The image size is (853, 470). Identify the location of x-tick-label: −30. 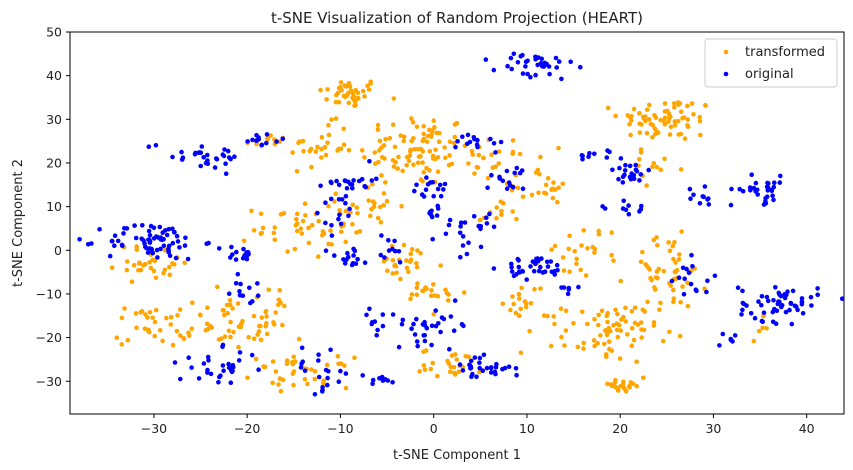
(154, 428).